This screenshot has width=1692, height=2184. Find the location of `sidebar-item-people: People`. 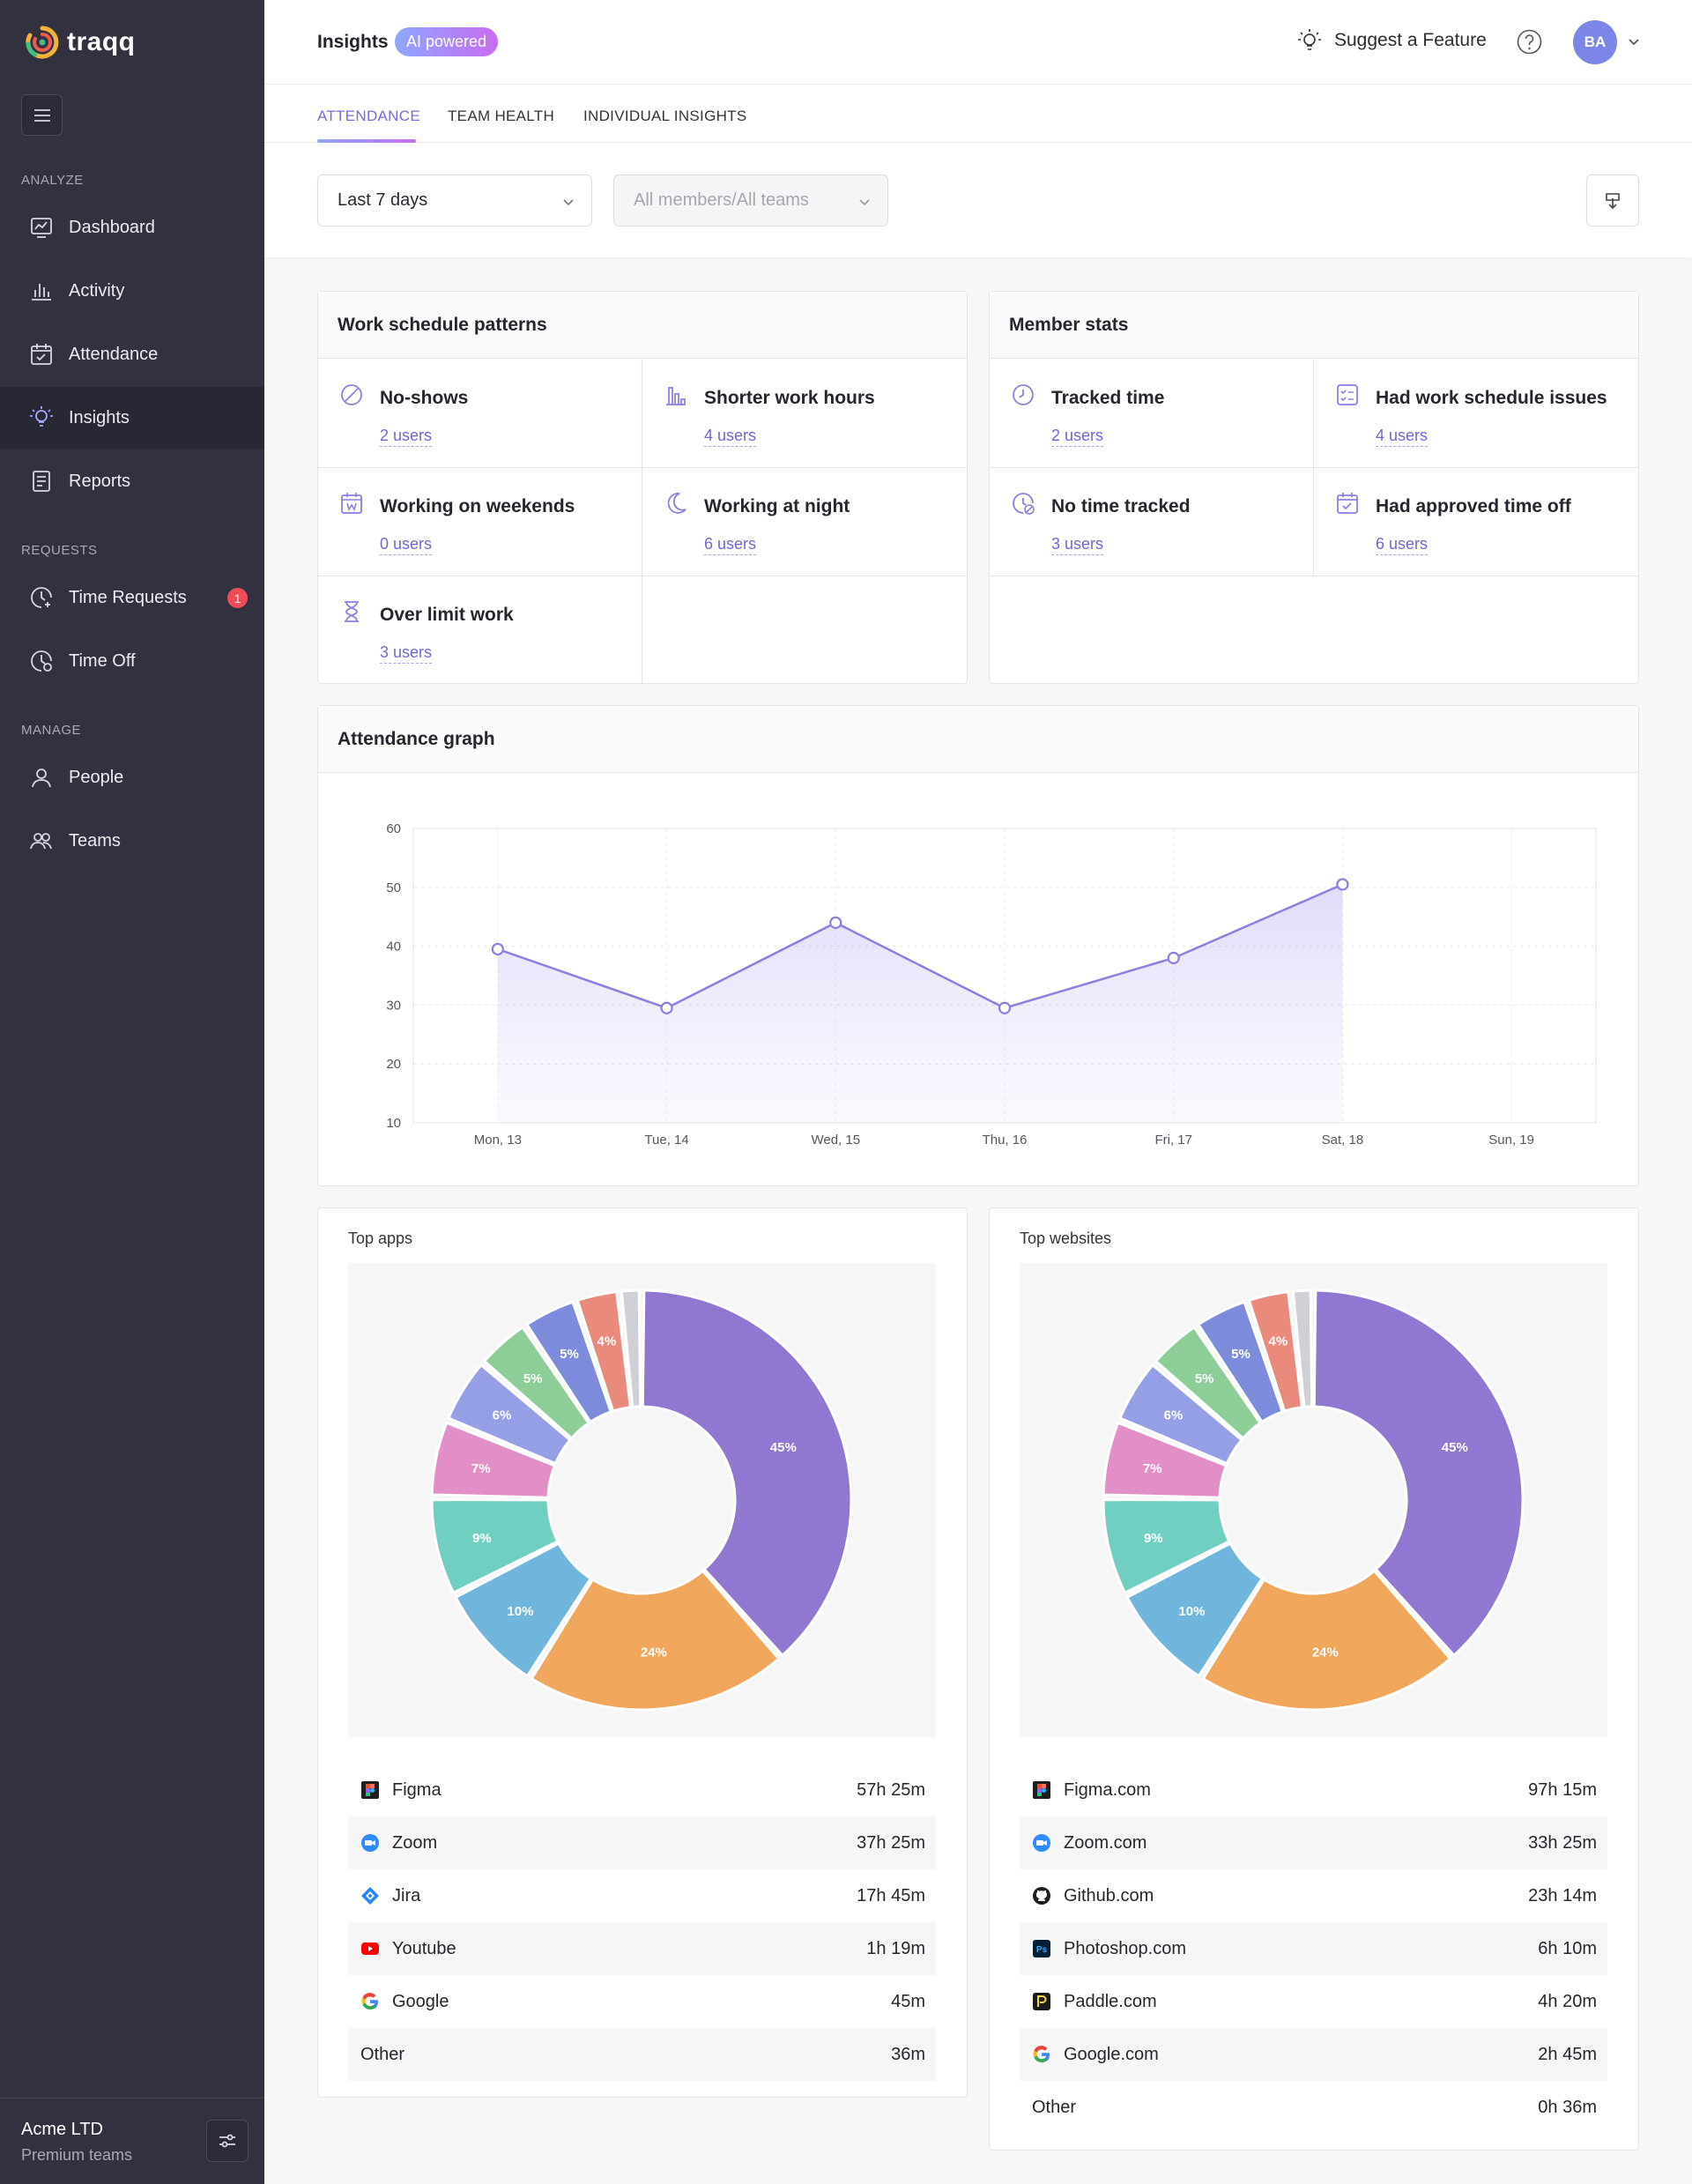

sidebar-item-people: People is located at coordinates (132, 777).